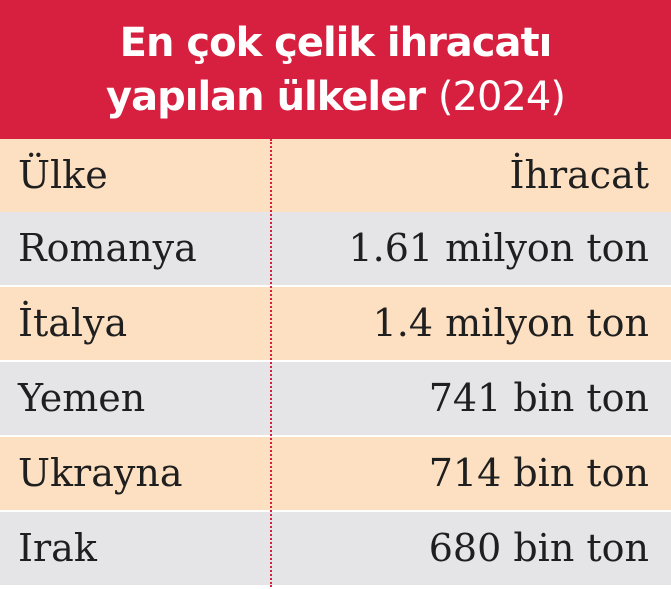 The image size is (671, 589). I want to click on table-row: Irak 680 bin ton, so click(335, 548).